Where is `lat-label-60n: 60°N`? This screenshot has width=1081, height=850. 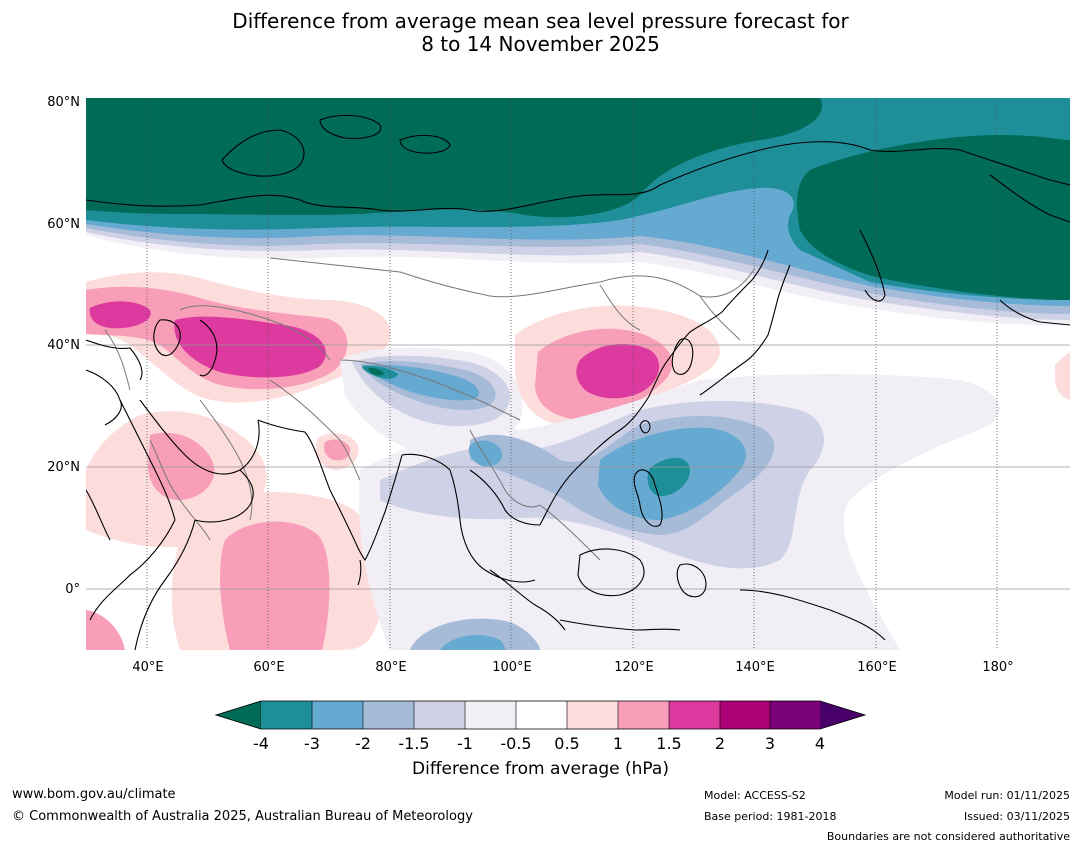 lat-label-60n: 60°N is located at coordinates (63, 224).